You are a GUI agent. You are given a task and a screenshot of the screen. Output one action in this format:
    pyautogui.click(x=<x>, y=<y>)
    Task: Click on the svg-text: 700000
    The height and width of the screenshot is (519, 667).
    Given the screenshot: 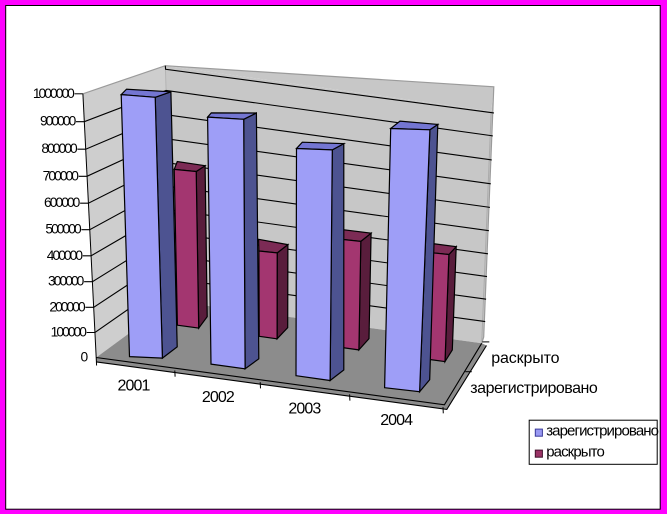 What is the action you would take?
    pyautogui.click(x=61, y=175)
    